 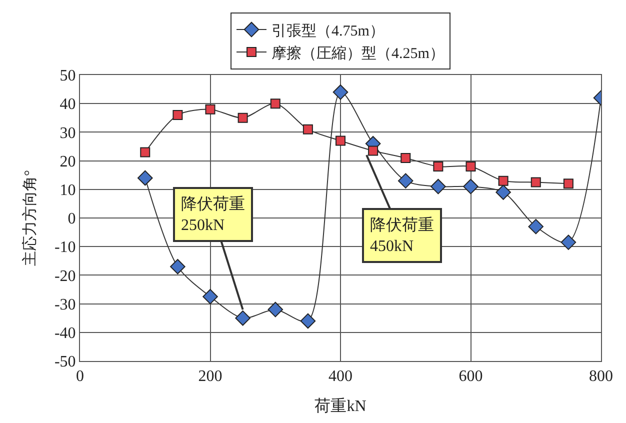 I want to click on y-tick-label: -10, so click(x=65, y=247).